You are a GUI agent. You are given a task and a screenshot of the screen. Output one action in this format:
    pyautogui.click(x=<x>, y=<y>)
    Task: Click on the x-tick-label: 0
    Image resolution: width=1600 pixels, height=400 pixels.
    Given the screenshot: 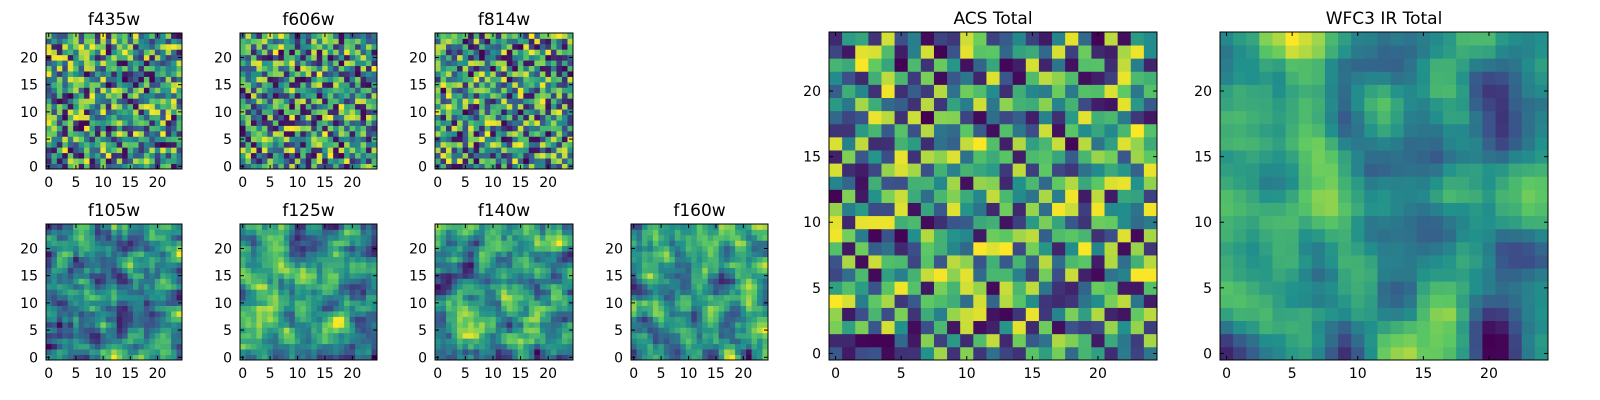 What is the action you would take?
    pyautogui.click(x=437, y=374)
    